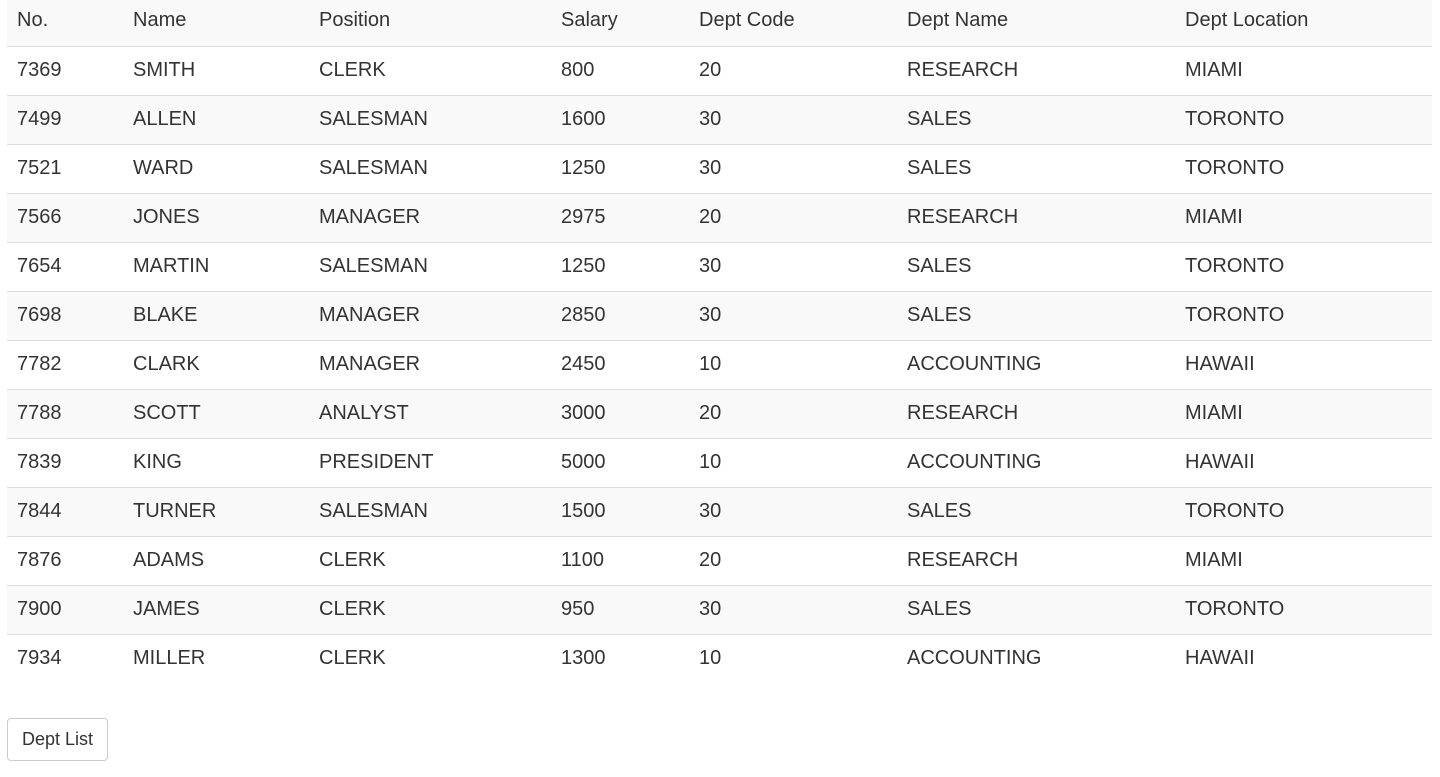 The image size is (1440, 777). Describe the element at coordinates (1036, 23) in the screenshot. I see `header-cell-dept-name: Dept Name` at that location.